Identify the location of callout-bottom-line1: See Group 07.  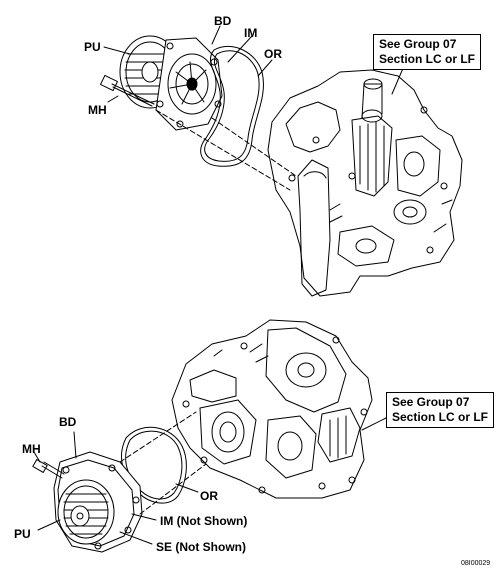
(431, 402).